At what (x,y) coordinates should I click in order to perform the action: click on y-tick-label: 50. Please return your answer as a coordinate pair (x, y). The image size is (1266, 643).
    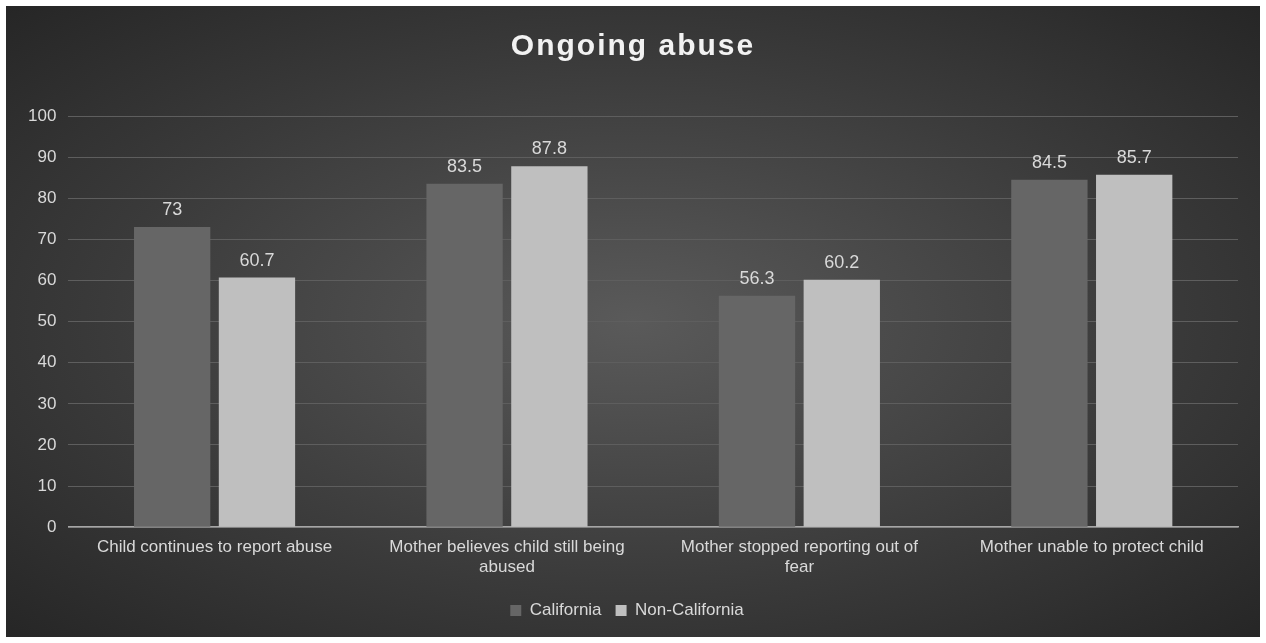
    Looking at the image, I should click on (47, 321).